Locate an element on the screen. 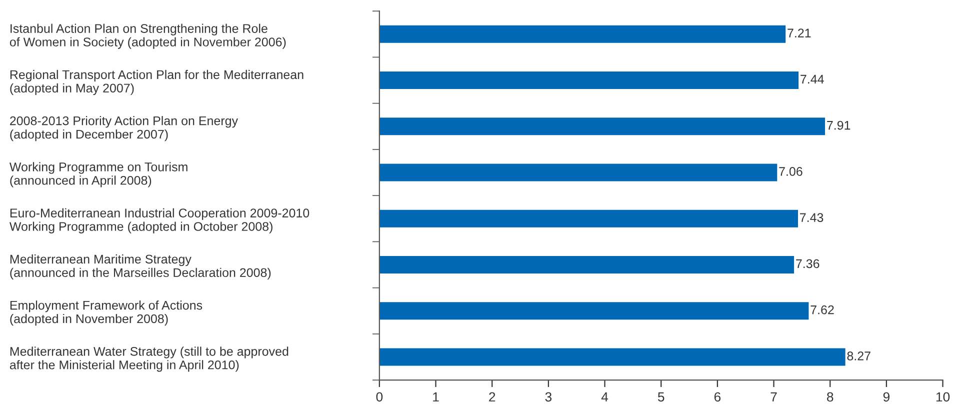 This screenshot has width=963, height=410. data-label: 7.62 is located at coordinates (822, 309).